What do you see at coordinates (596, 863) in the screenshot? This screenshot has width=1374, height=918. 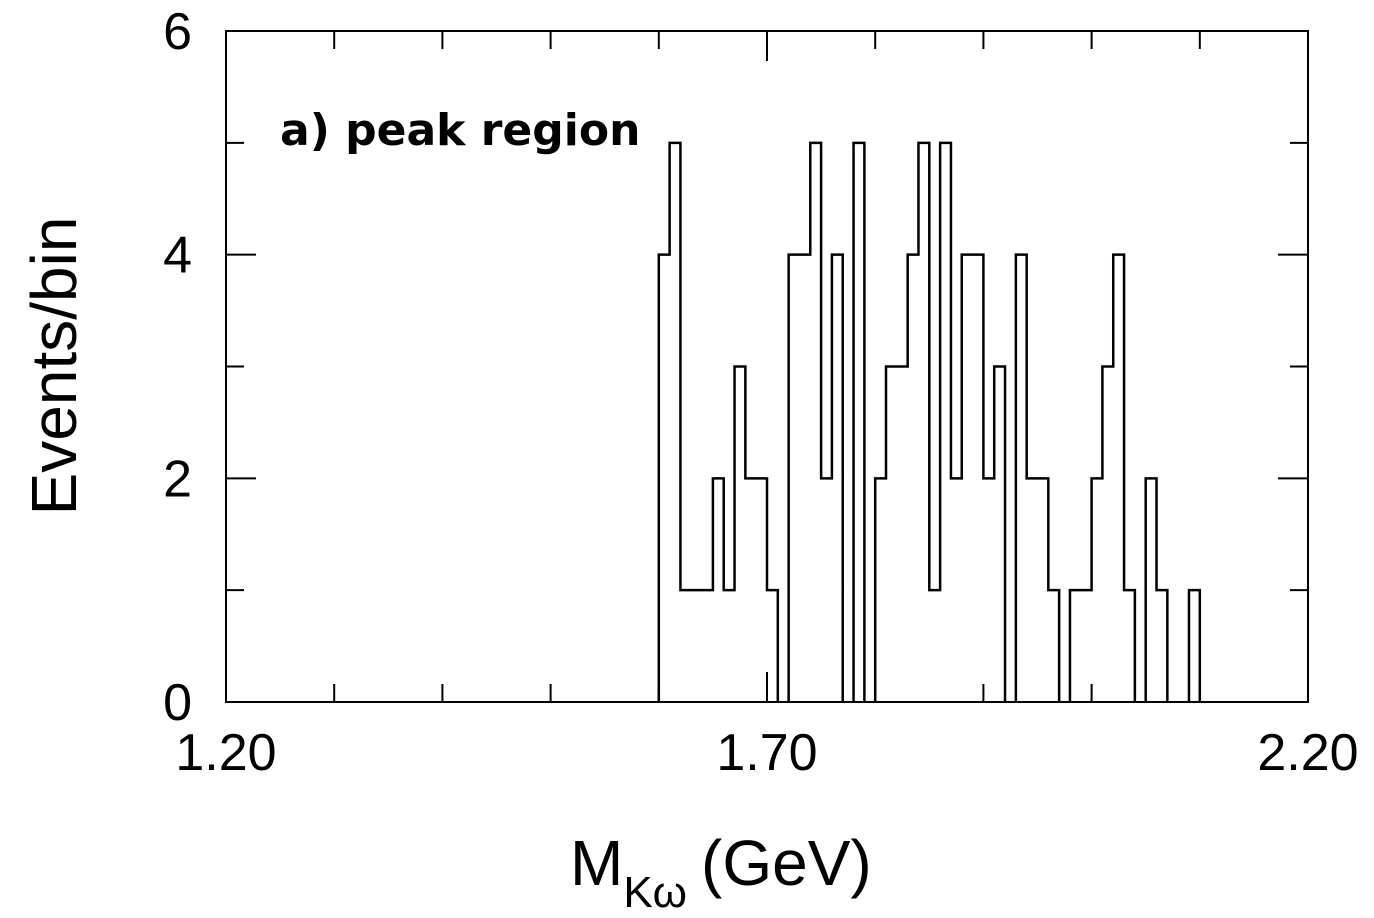 I see `x-axis-title-main: M` at bounding box center [596, 863].